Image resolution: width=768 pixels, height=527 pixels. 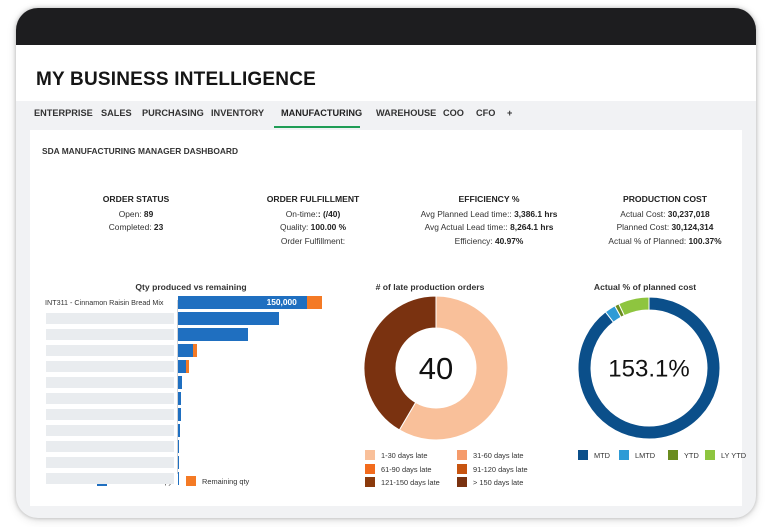 What do you see at coordinates (490, 455) in the screenshot?
I see `late-legend-item: 31-60 days late` at bounding box center [490, 455].